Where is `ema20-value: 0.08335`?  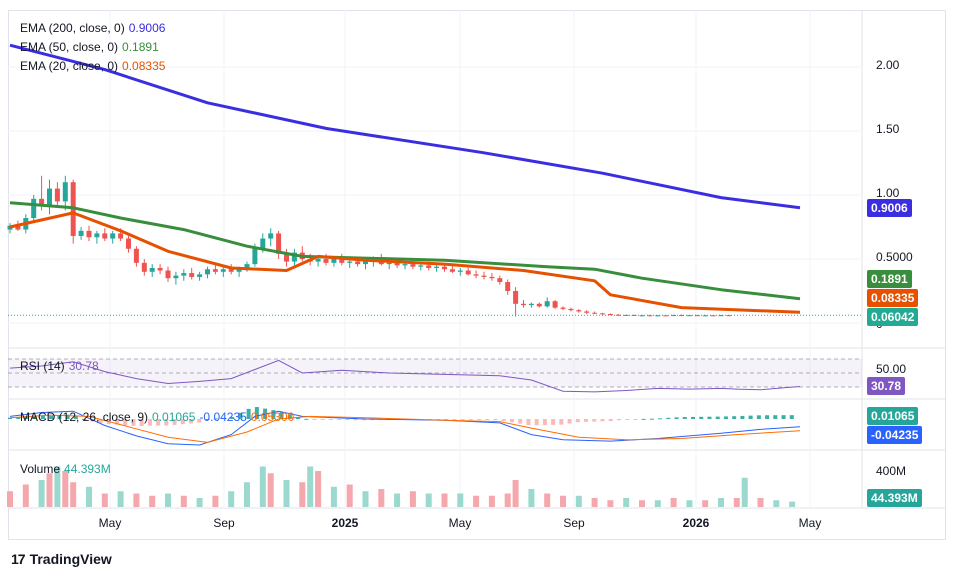
ema20-value: 0.08335 is located at coordinates (144, 66).